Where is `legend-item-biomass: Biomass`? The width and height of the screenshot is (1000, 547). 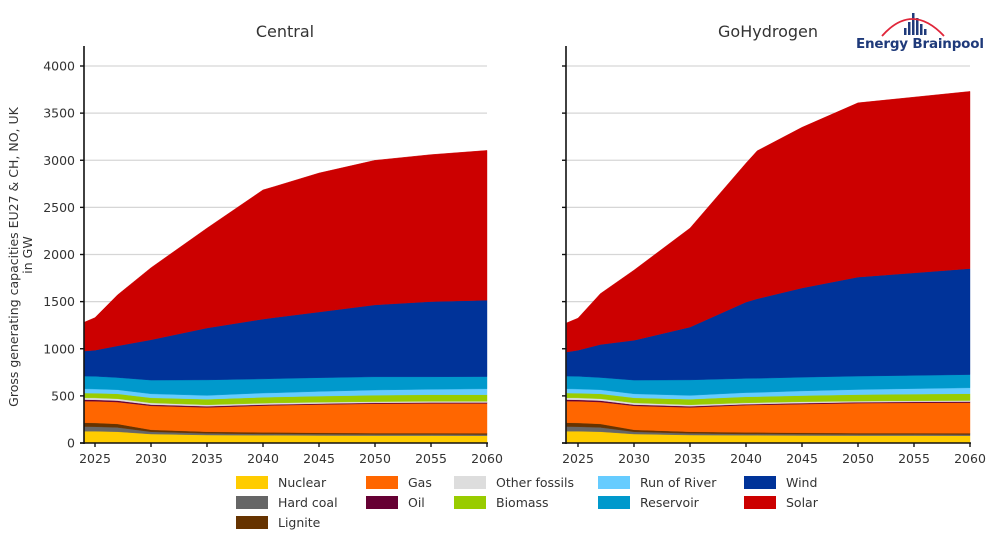 legend-item-biomass: Biomass is located at coordinates (501, 502).